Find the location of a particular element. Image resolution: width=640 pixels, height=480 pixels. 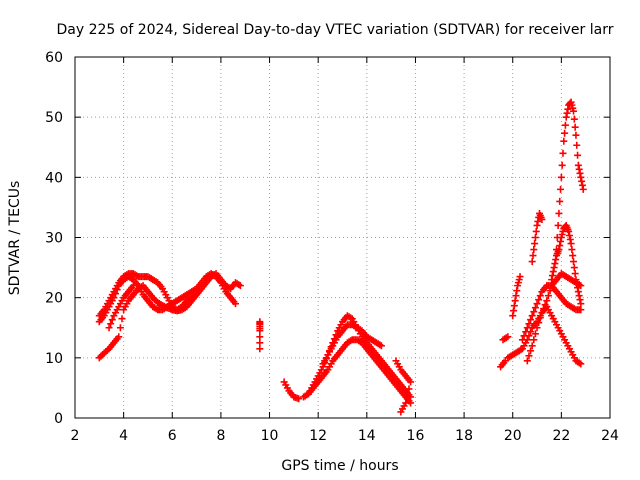

series-track-f is located at coordinates (260, 335).